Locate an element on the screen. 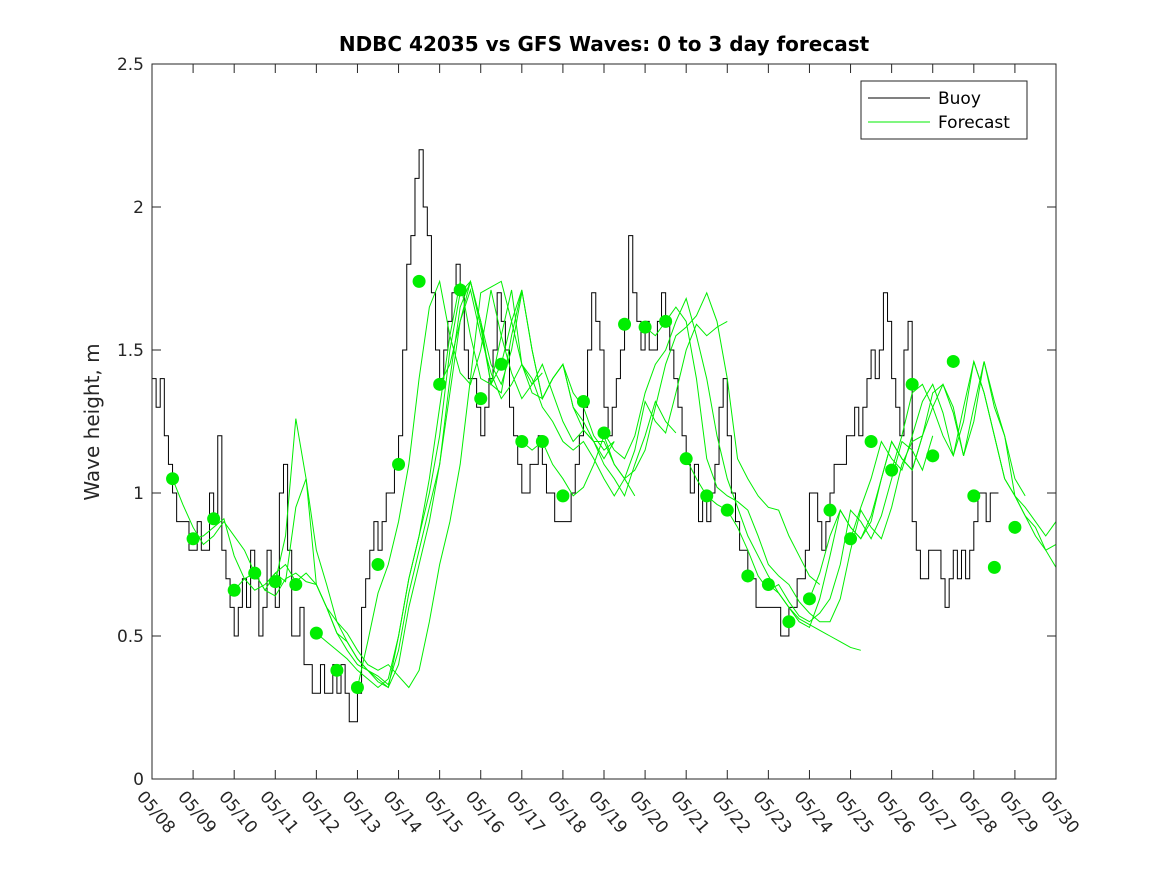 The height and width of the screenshot is (875, 1167). y-tick-label: 0 is located at coordinates (138, 780).